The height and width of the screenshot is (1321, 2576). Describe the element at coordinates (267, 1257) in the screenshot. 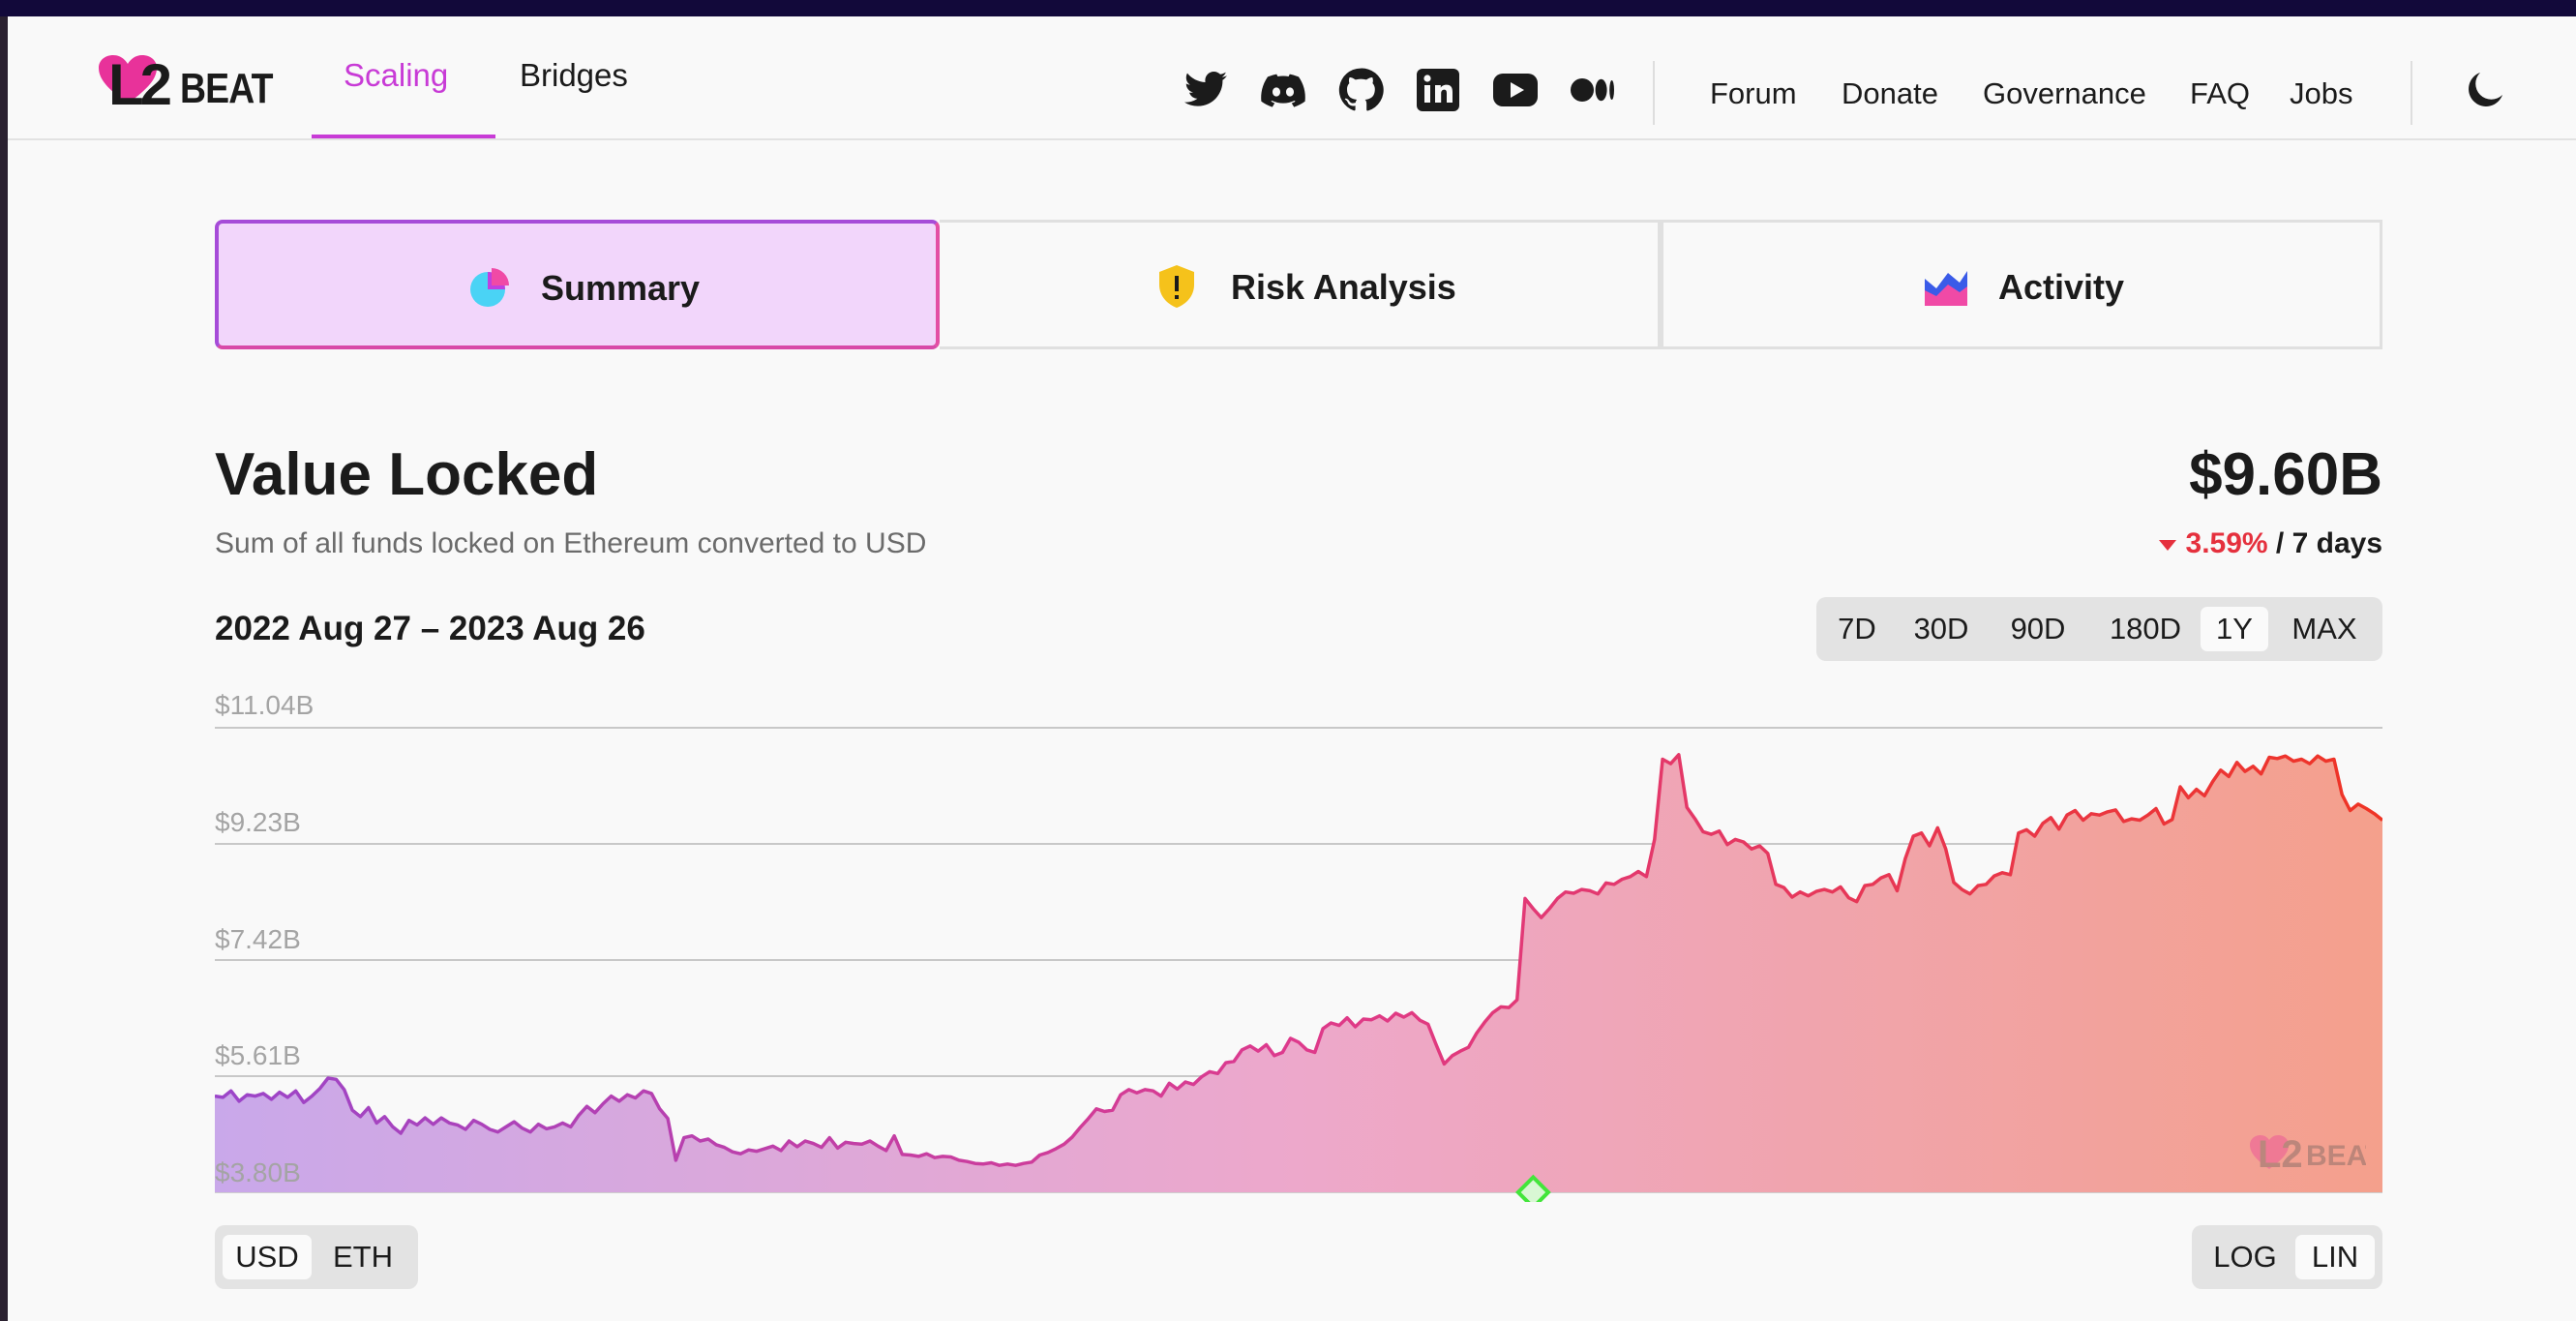

I see `currency-usd-button: USD` at that location.